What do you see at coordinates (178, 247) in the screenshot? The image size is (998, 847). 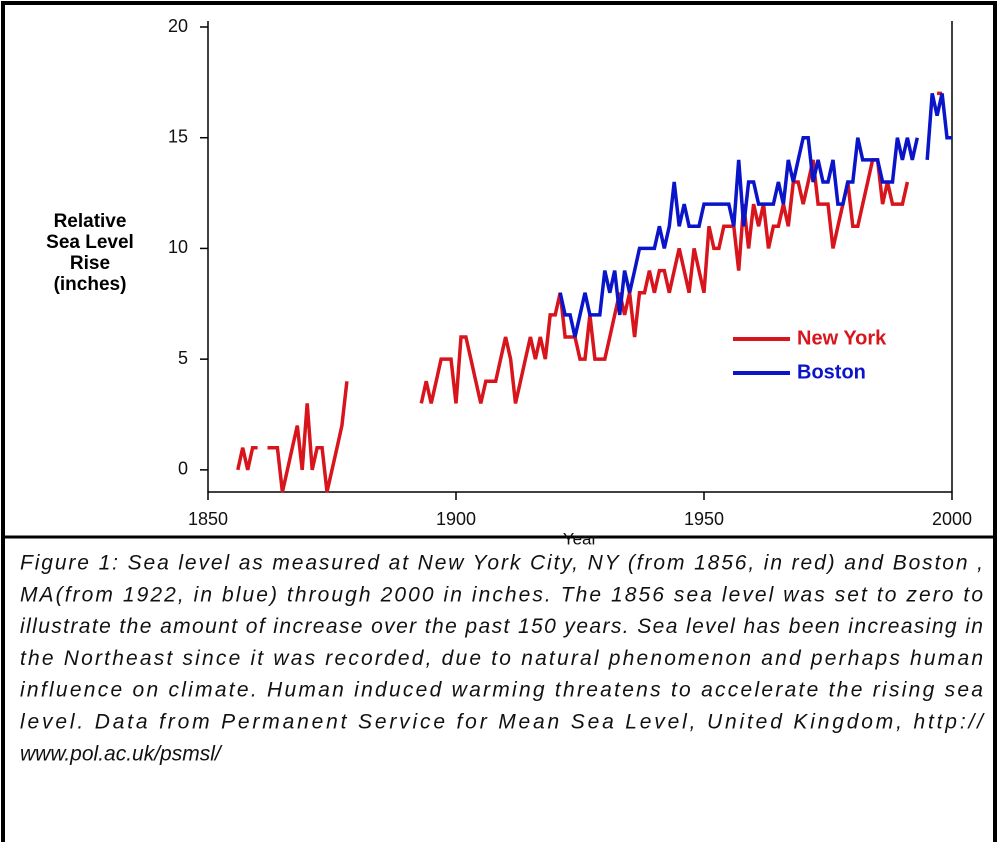 I see `y-tick-label: 10` at bounding box center [178, 247].